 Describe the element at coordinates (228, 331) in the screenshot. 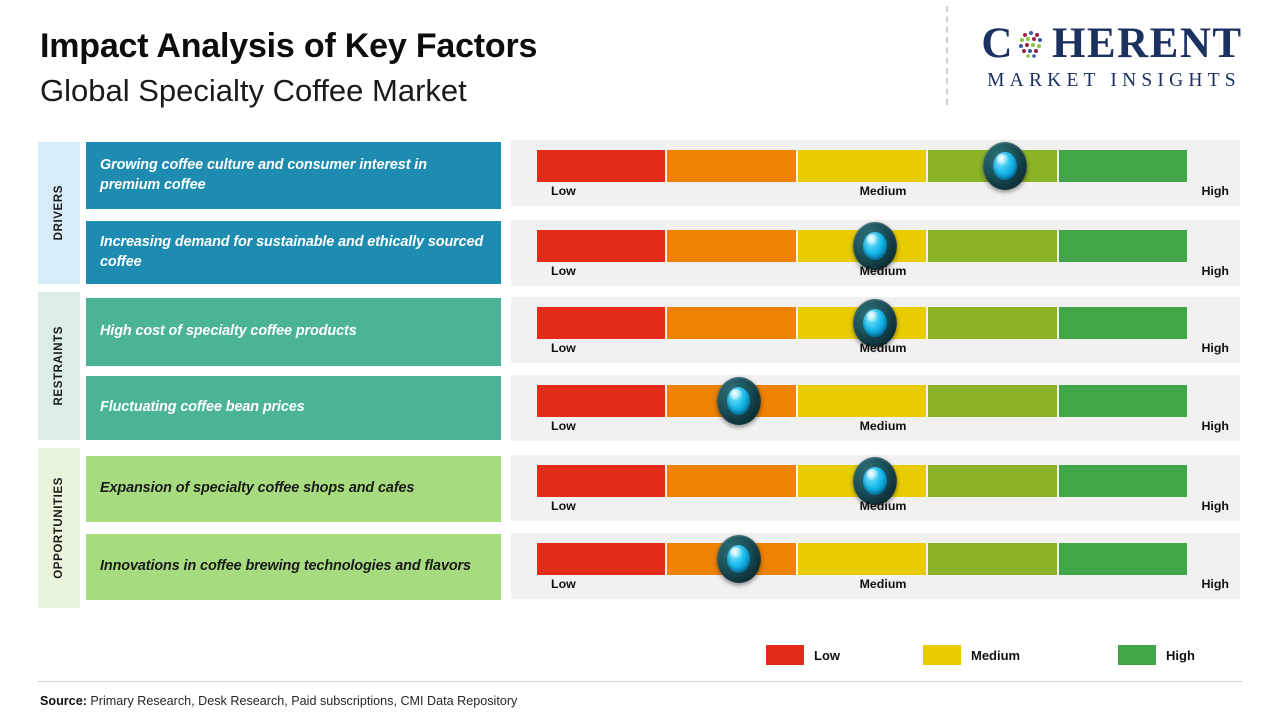

I see `factor-text: High cost of specialty coffee products` at that location.